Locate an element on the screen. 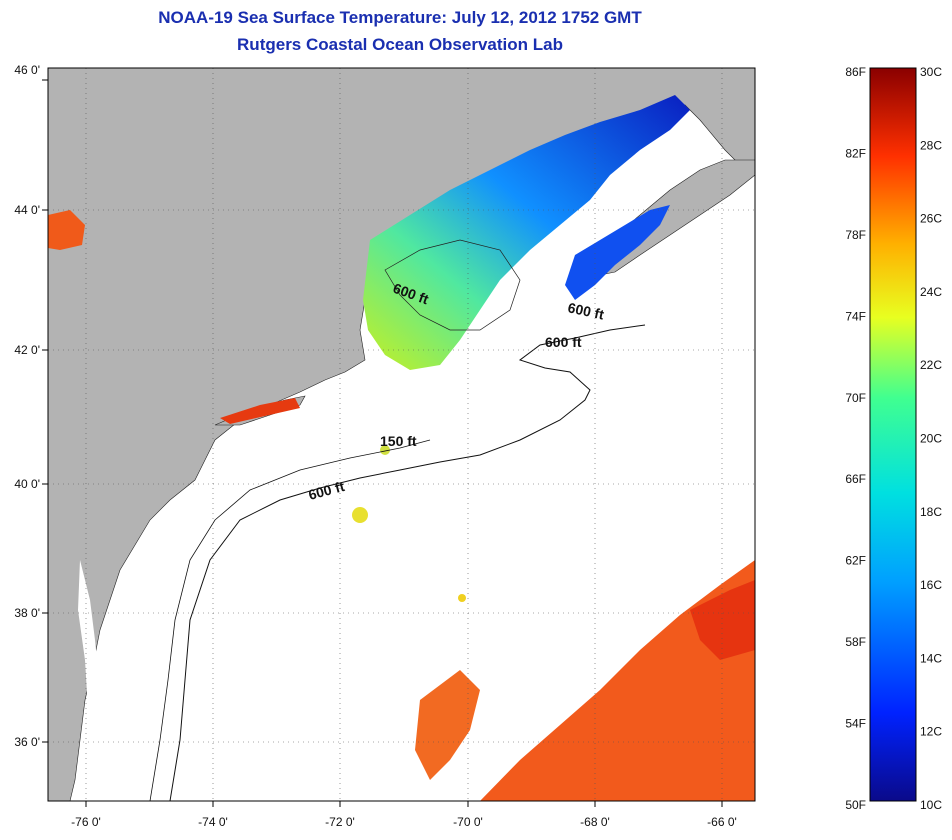 The width and height of the screenshot is (952, 840). colorbar-fahrenheit-labels: 86F 82F 78F 74F 70F 66F 62F 58F 54F 50F is located at coordinates (855, 438).